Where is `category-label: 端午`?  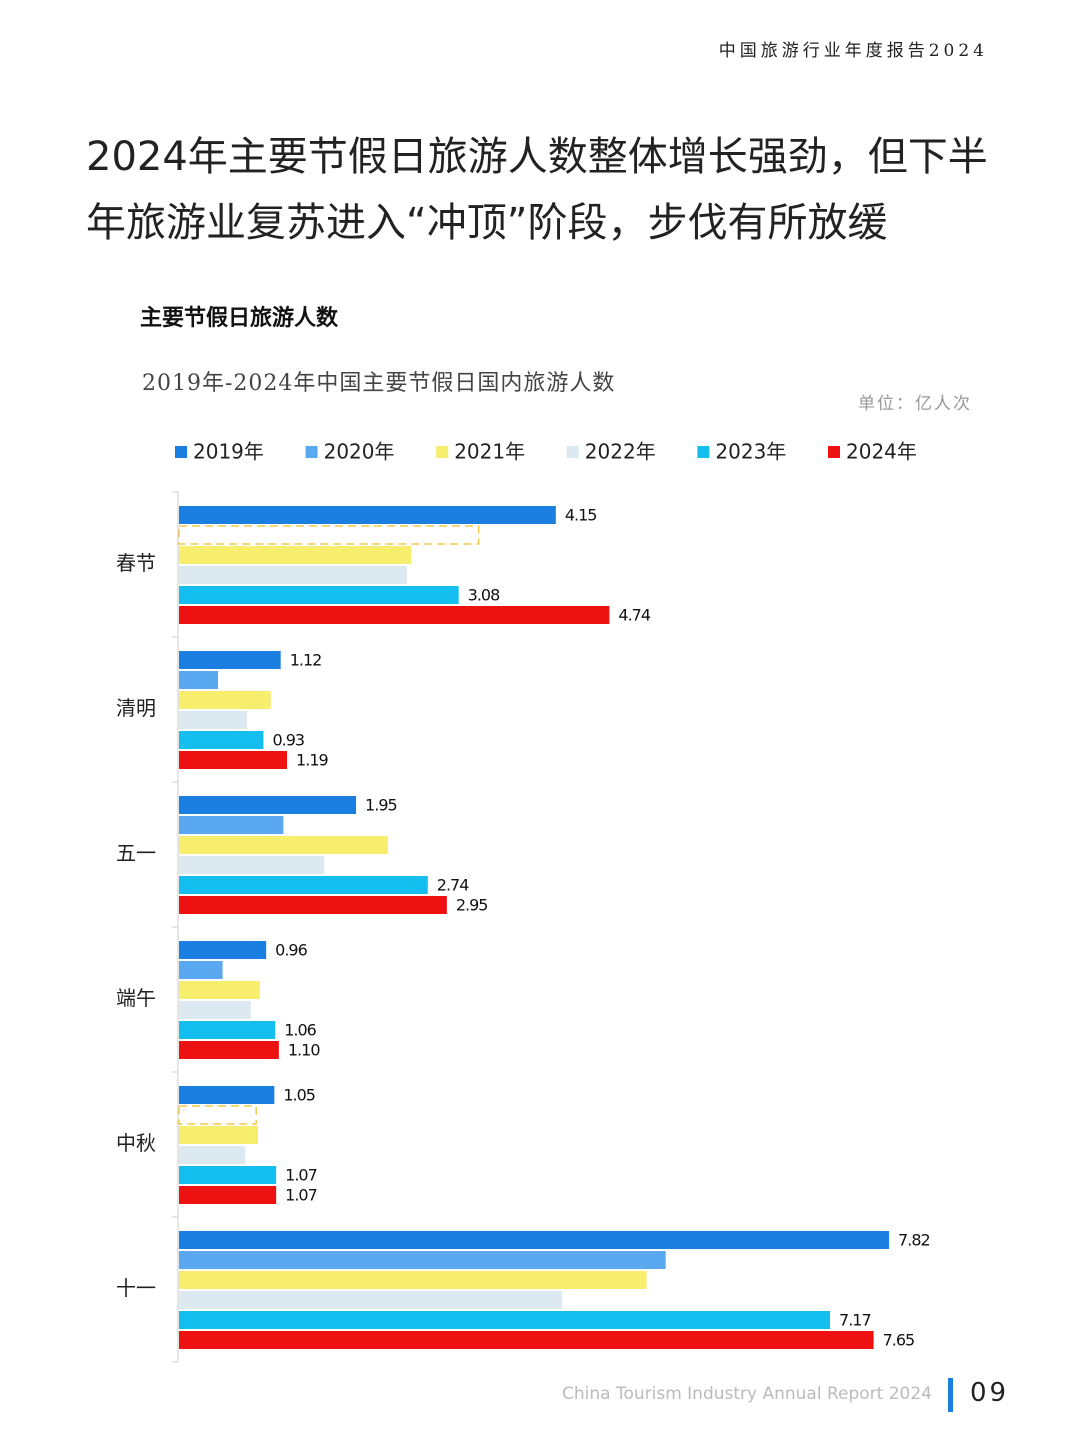
category-label: 端午 is located at coordinates (136, 998).